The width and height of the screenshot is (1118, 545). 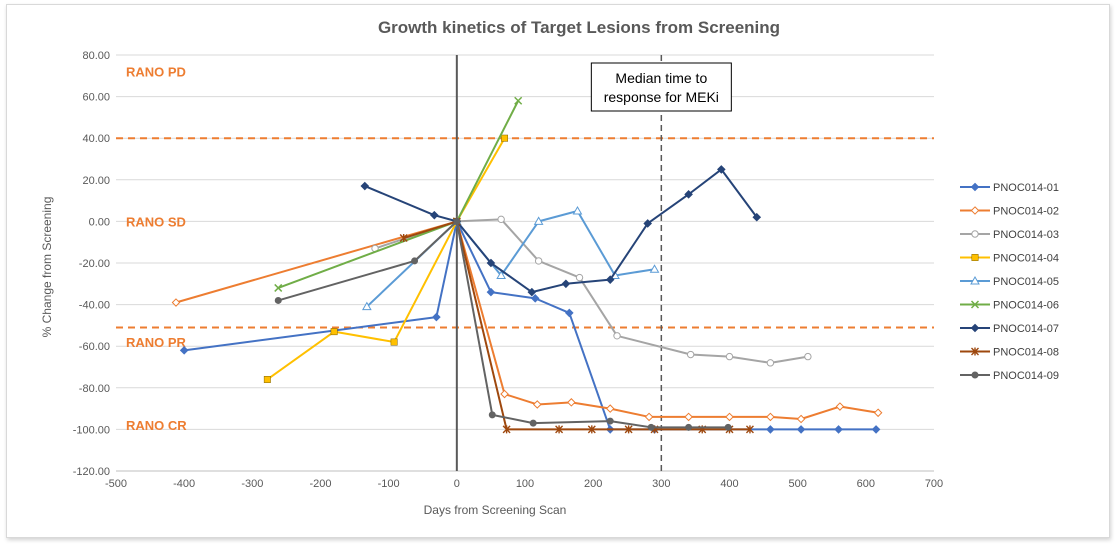 I want to click on y-tick-label: -20.00, so click(x=94, y=264).